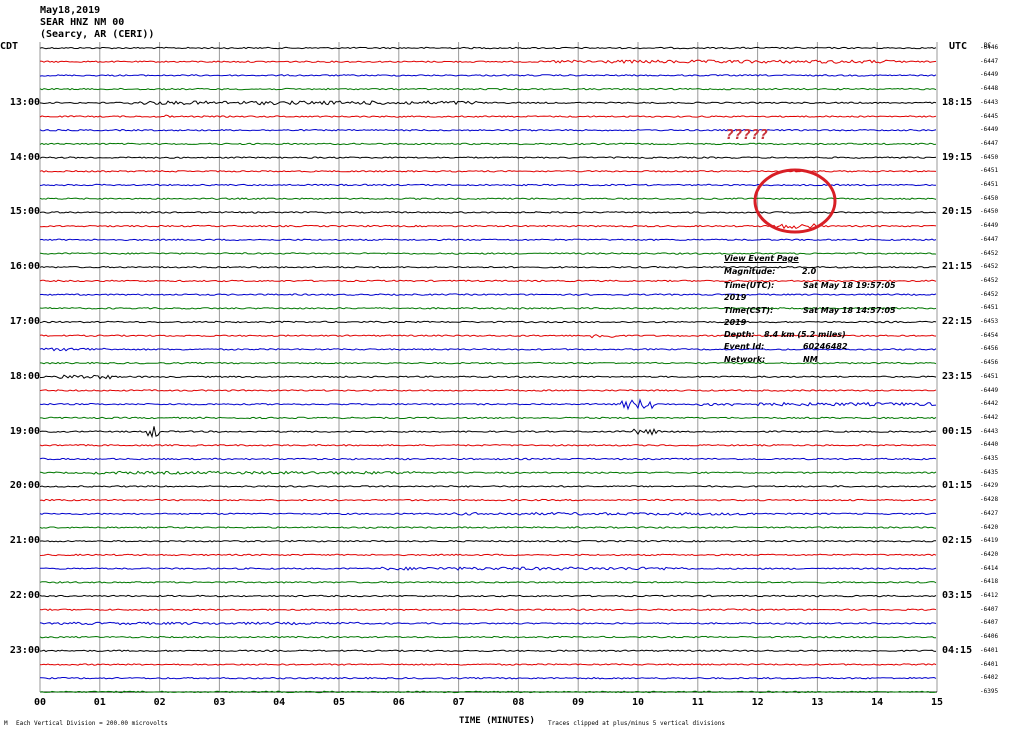  I want to click on x-tick-label: 15, so click(937, 702).